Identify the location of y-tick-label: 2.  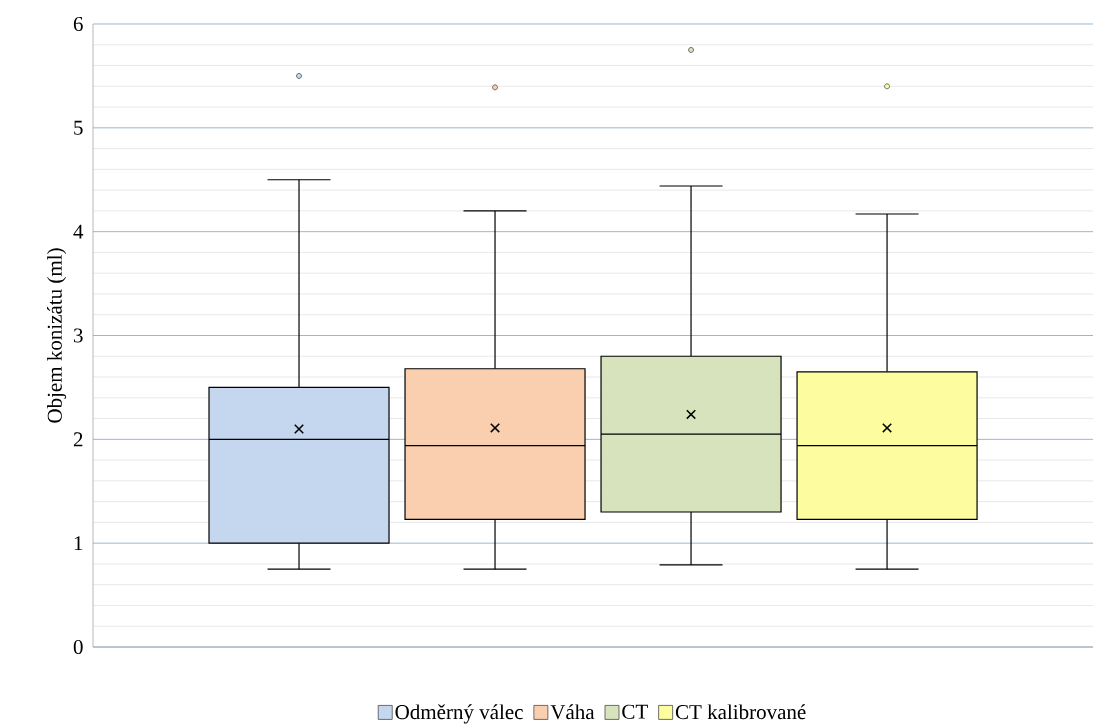
(78, 439).